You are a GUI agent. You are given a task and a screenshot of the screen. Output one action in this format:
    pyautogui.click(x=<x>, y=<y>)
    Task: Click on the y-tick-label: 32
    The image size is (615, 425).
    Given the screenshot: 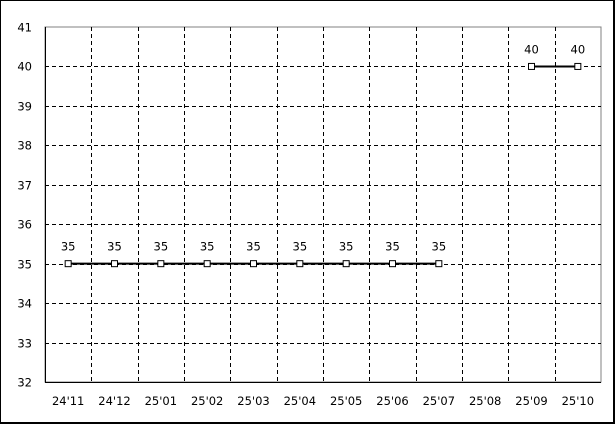 What is the action you would take?
    pyautogui.click(x=24, y=383)
    